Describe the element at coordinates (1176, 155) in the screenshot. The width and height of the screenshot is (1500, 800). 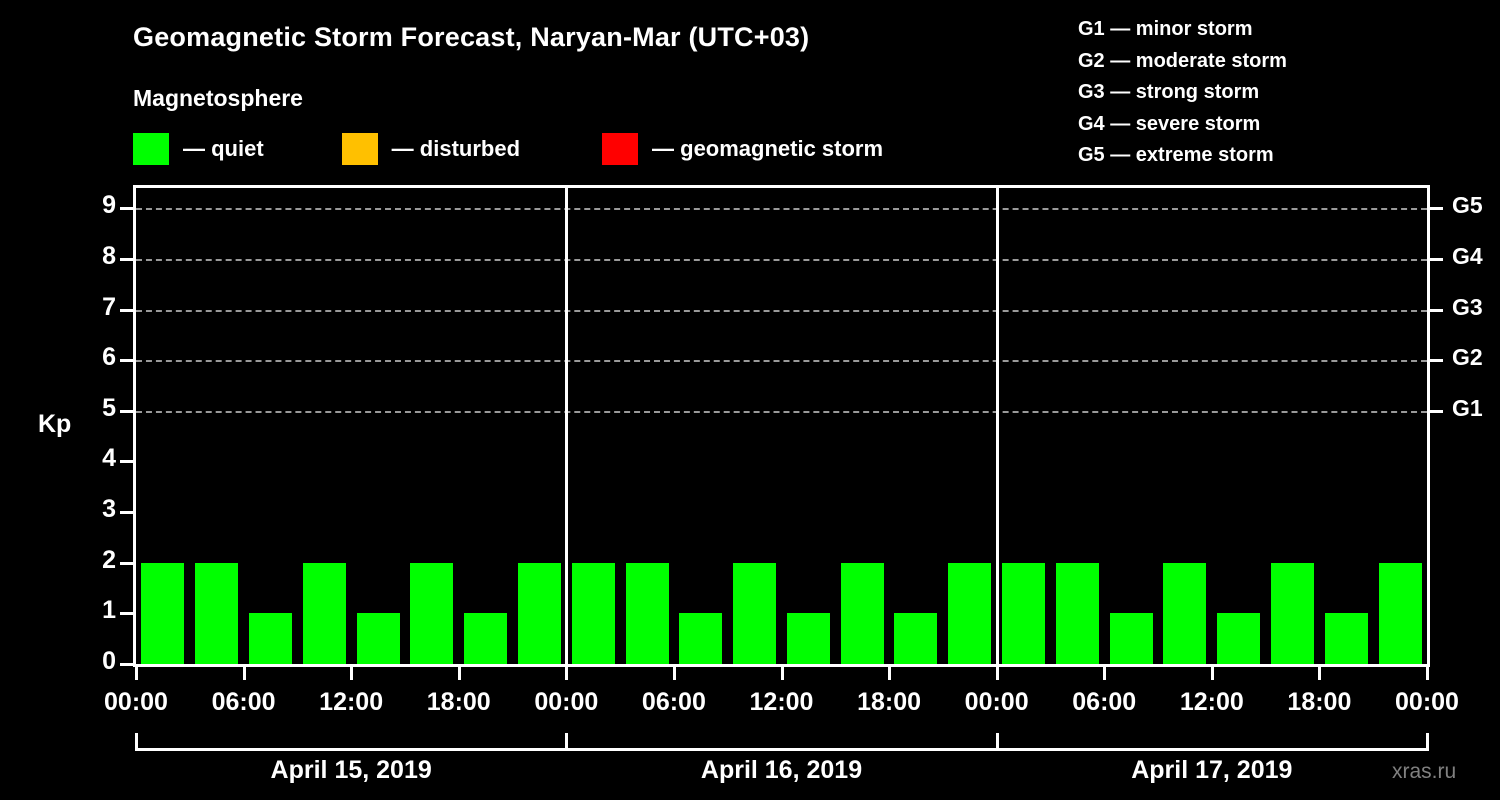
I see `storm-scale-g5: G5 — extreme storm` at that location.